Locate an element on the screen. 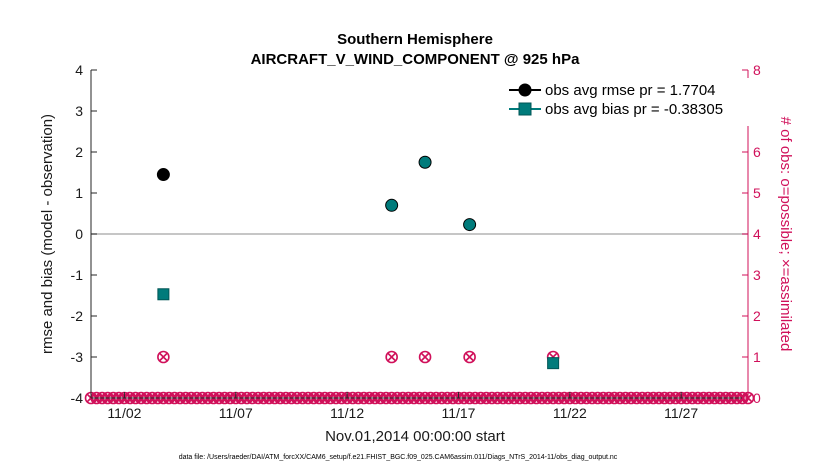 The image size is (830, 470). x-axis-label: Nov.01,2014 00:00:00 start is located at coordinates (415, 436).